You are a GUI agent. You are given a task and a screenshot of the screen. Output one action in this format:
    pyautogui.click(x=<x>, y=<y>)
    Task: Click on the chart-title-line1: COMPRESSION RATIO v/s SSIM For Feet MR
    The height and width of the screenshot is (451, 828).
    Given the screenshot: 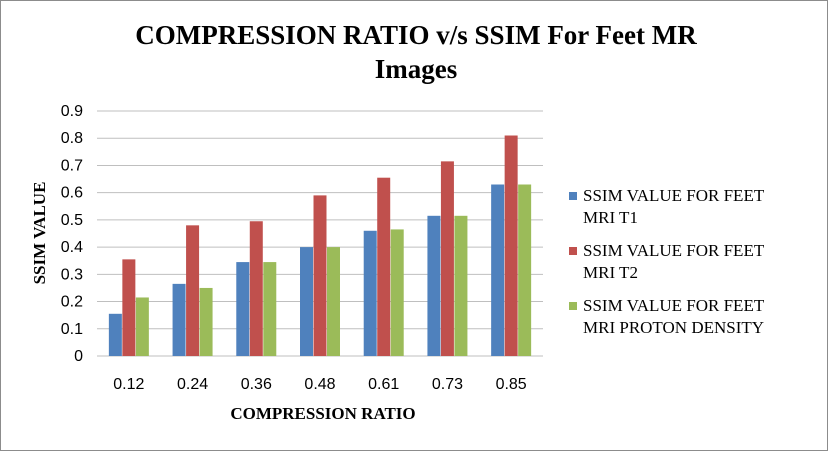 What is the action you would take?
    pyautogui.click(x=416, y=35)
    